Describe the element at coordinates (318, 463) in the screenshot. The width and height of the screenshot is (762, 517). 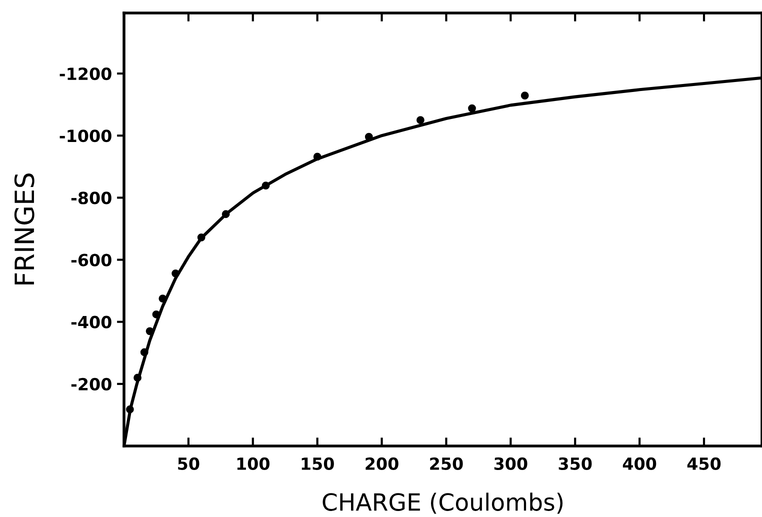
I see `x-tick-label: 150` at that location.